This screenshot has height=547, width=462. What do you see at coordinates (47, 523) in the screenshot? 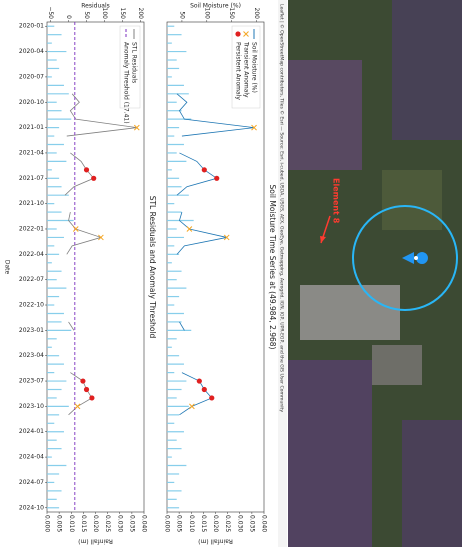
I see `y2-tick-label: 0.000` at bounding box center [47, 523].